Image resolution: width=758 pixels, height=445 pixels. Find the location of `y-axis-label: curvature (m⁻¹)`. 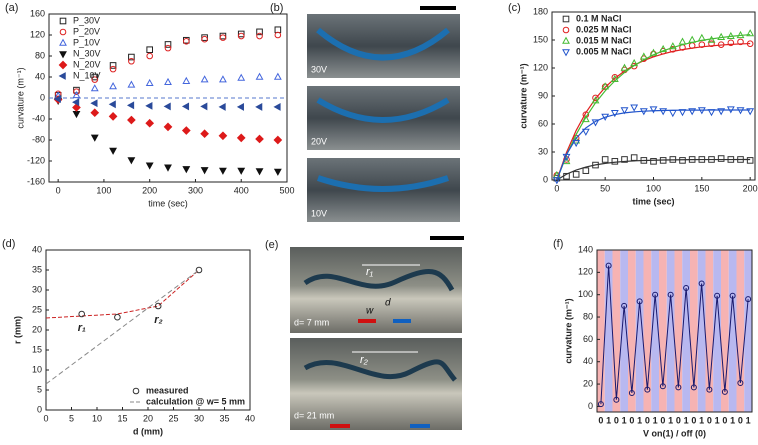

y-axis-label: curvature (m⁻¹) is located at coordinates (523, 95).